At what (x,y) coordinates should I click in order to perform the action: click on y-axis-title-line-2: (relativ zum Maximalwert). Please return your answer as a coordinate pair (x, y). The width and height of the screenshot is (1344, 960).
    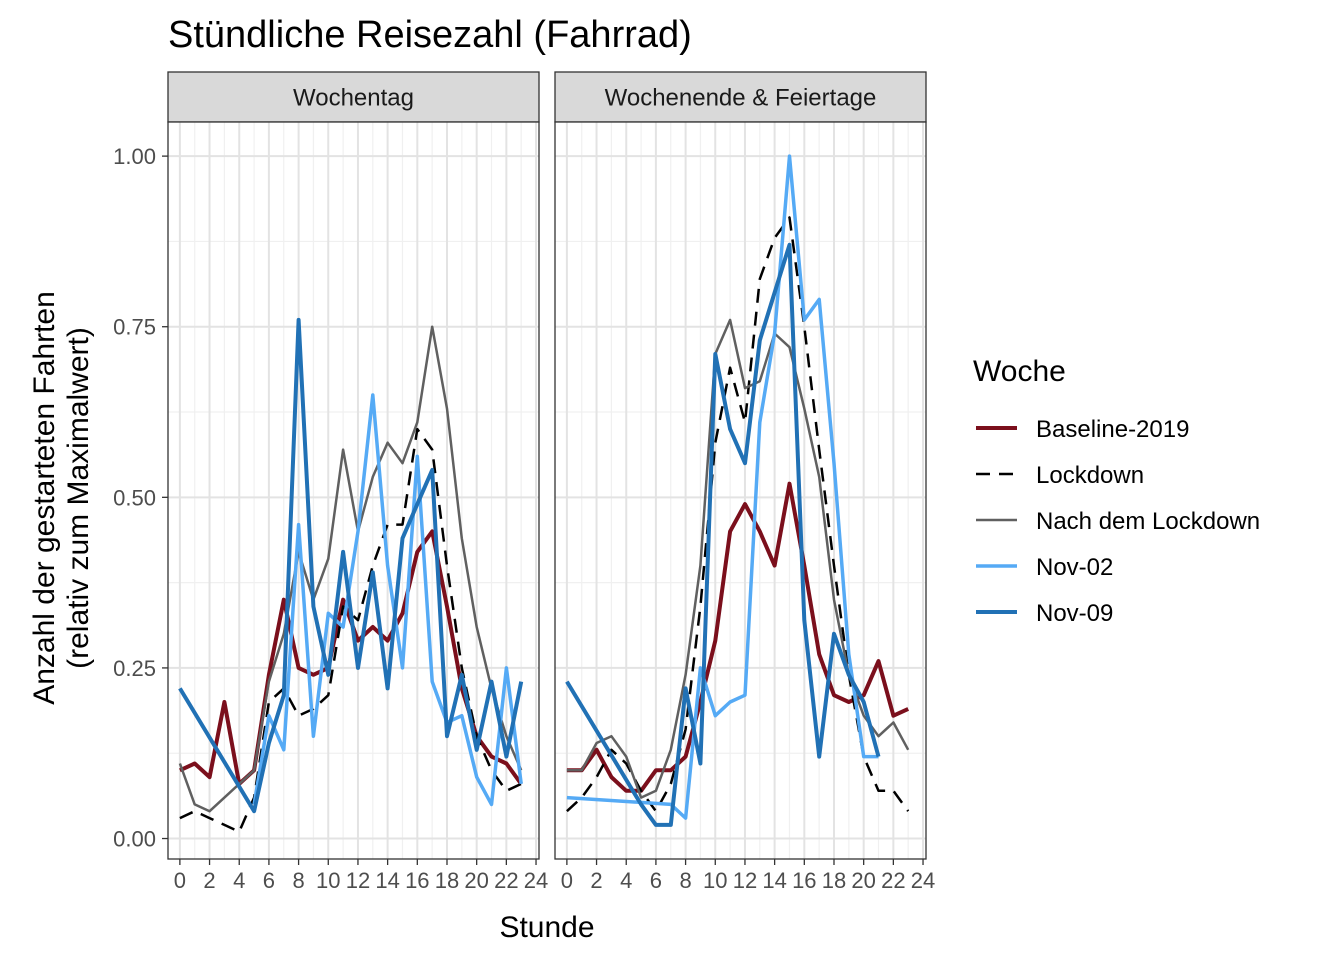
    Looking at the image, I should click on (78, 498).